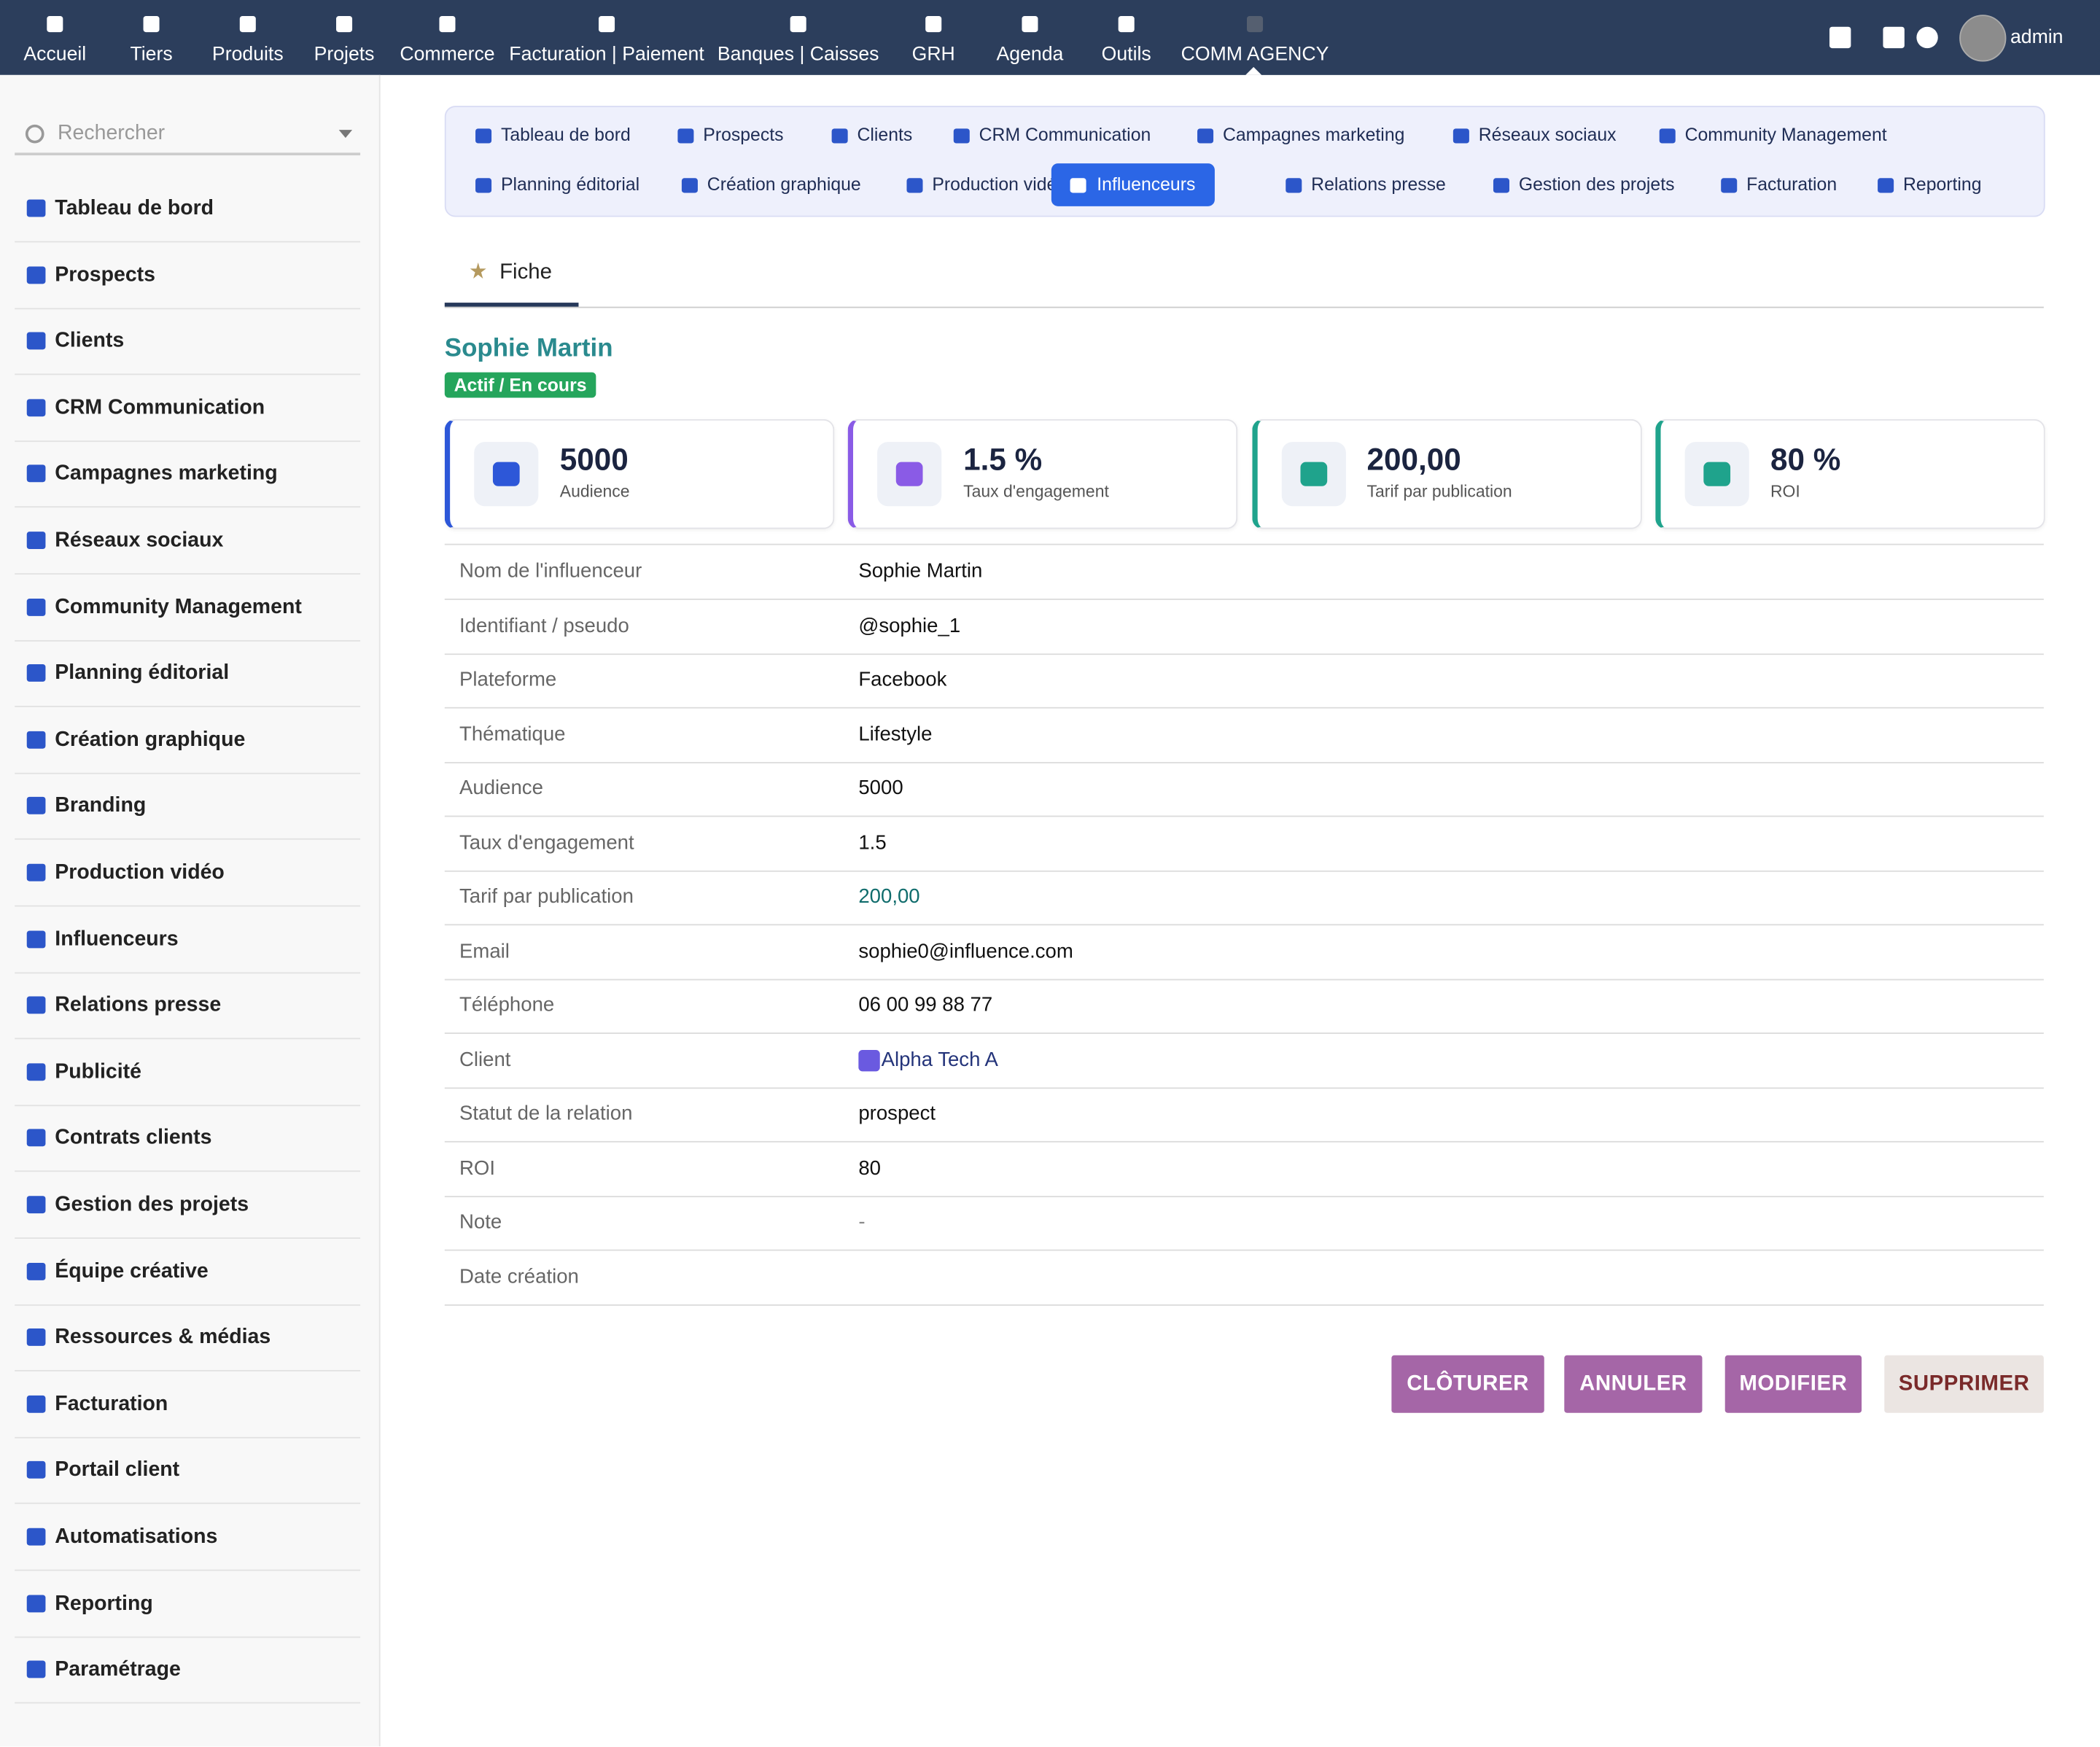 The width and height of the screenshot is (2100, 1747). Describe the element at coordinates (1964, 1384) in the screenshot. I see `action-button: SUPPRIMER` at that location.